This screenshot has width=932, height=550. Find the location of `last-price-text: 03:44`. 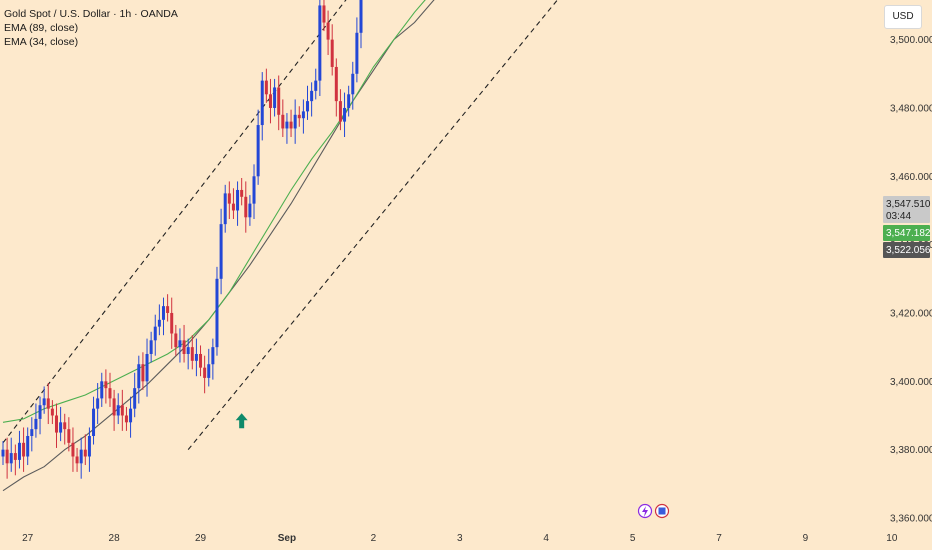

last-price-text: 03:44 is located at coordinates (898, 216).